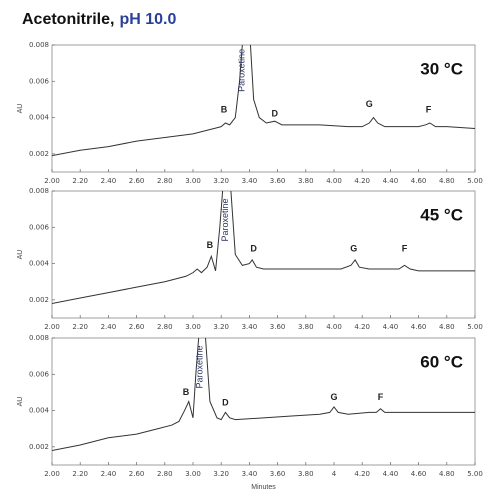  I want to click on x-tick-label: 4, so click(334, 474).